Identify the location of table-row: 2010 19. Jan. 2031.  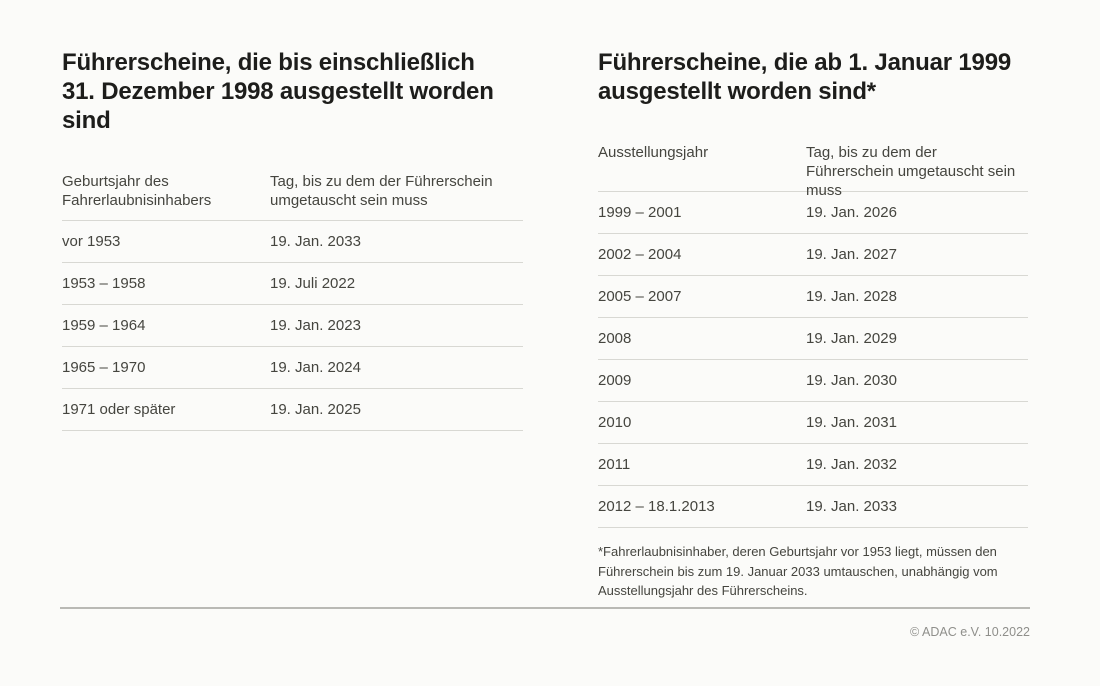
(813, 423).